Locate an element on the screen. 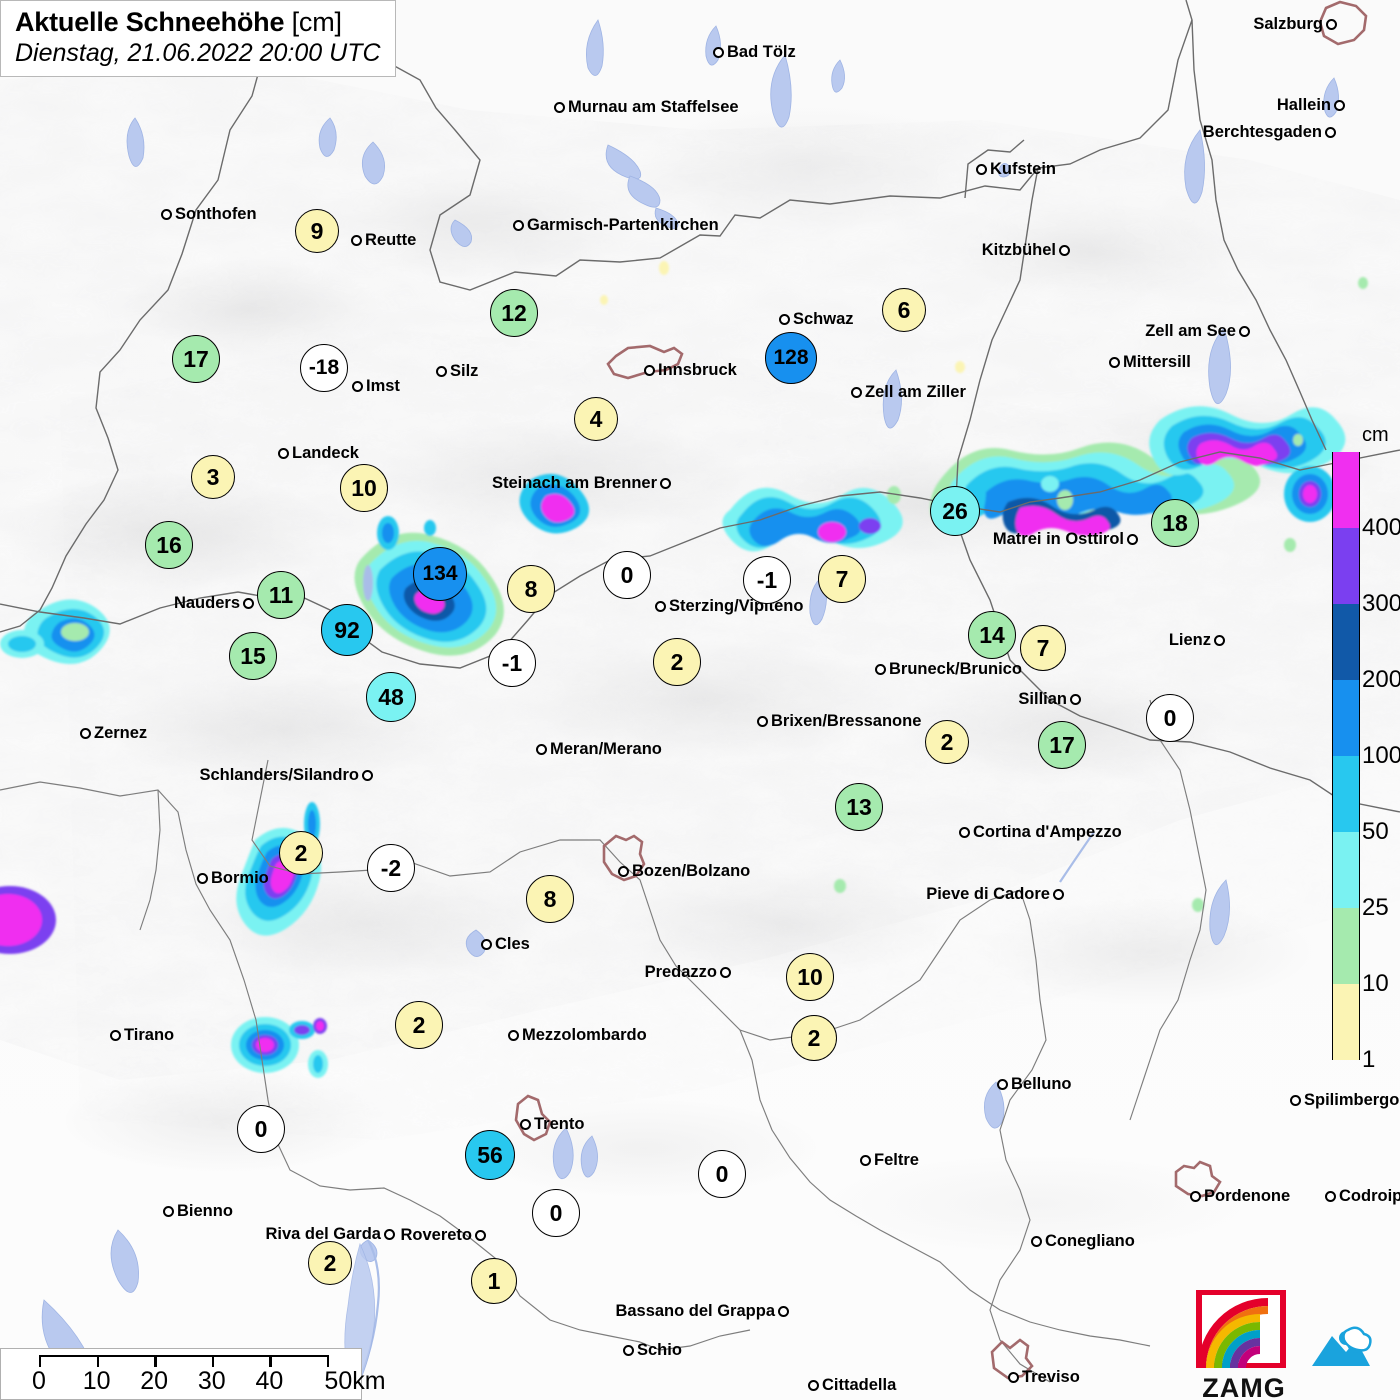  station-marker: 12 is located at coordinates (514, 313).